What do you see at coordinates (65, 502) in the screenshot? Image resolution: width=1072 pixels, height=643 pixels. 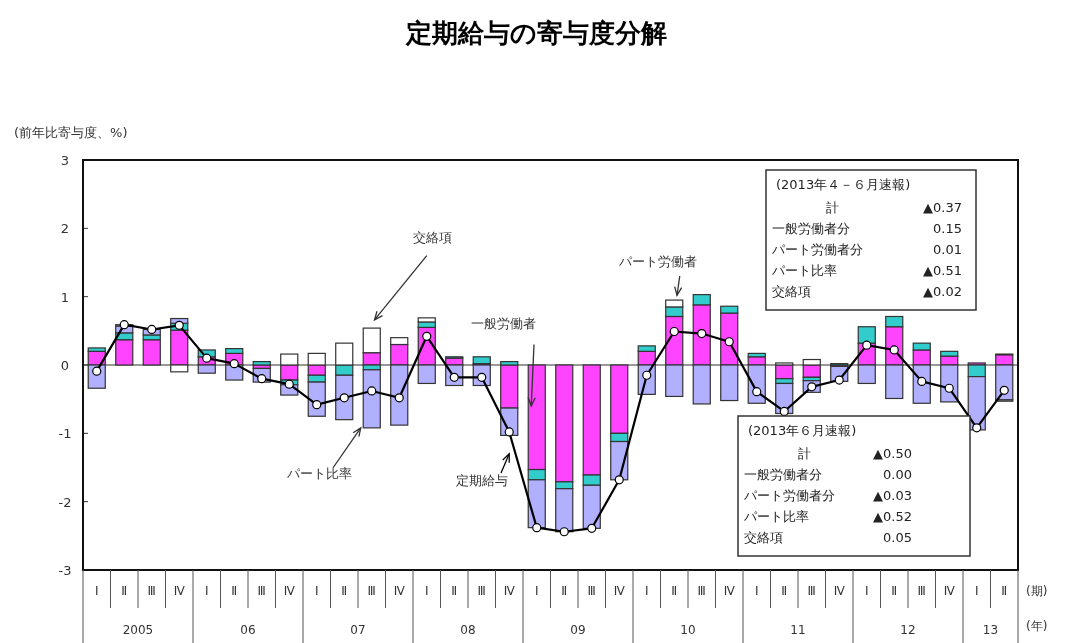 I see `y-tick-label: -2` at bounding box center [65, 502].